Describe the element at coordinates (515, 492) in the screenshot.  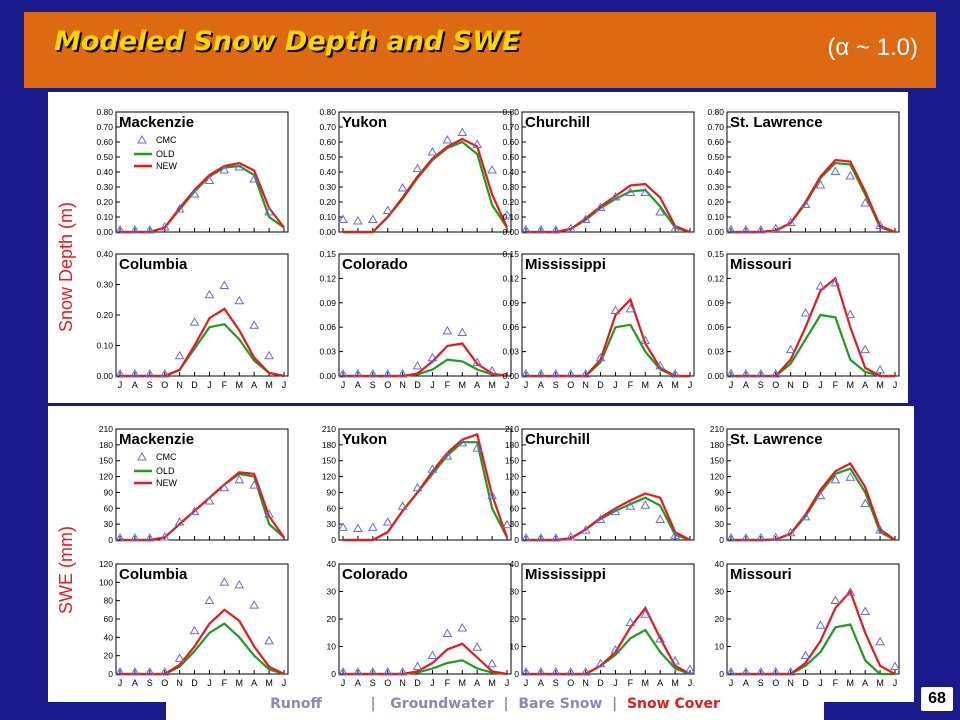
I see `y-tick-label: 90` at that location.